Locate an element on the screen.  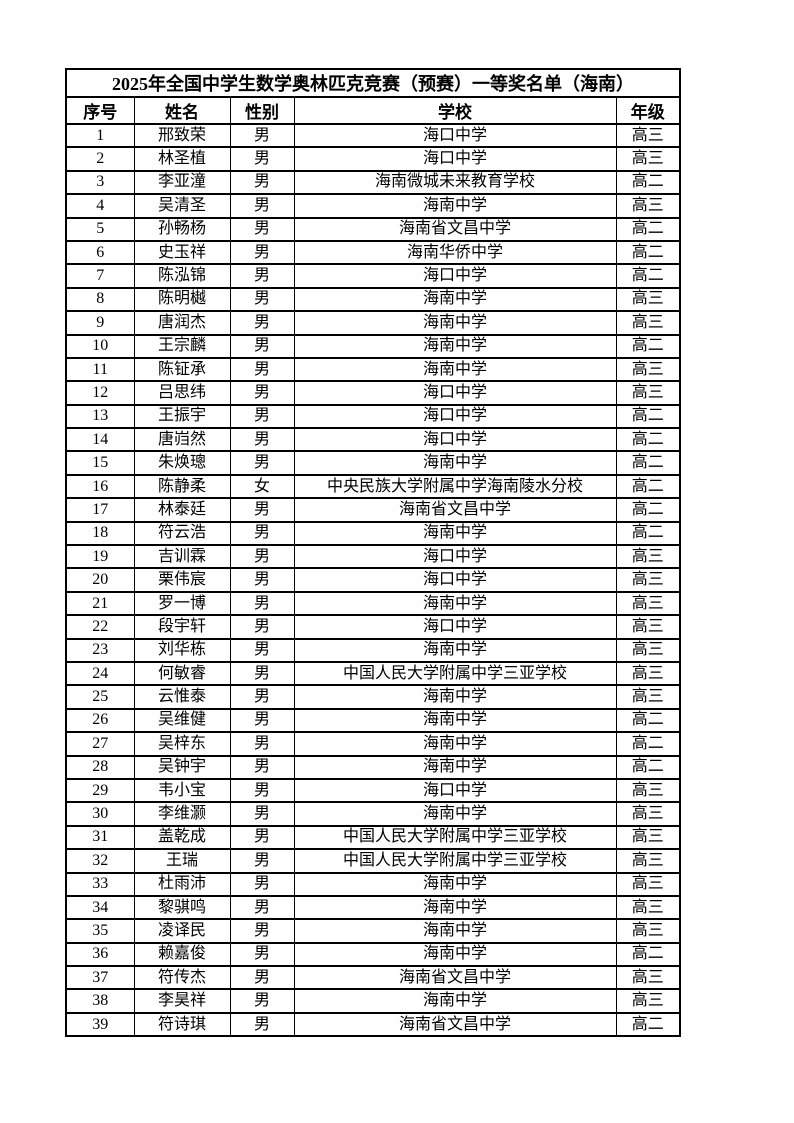
table-cell-name: 史玉祥 is located at coordinates (182, 252).